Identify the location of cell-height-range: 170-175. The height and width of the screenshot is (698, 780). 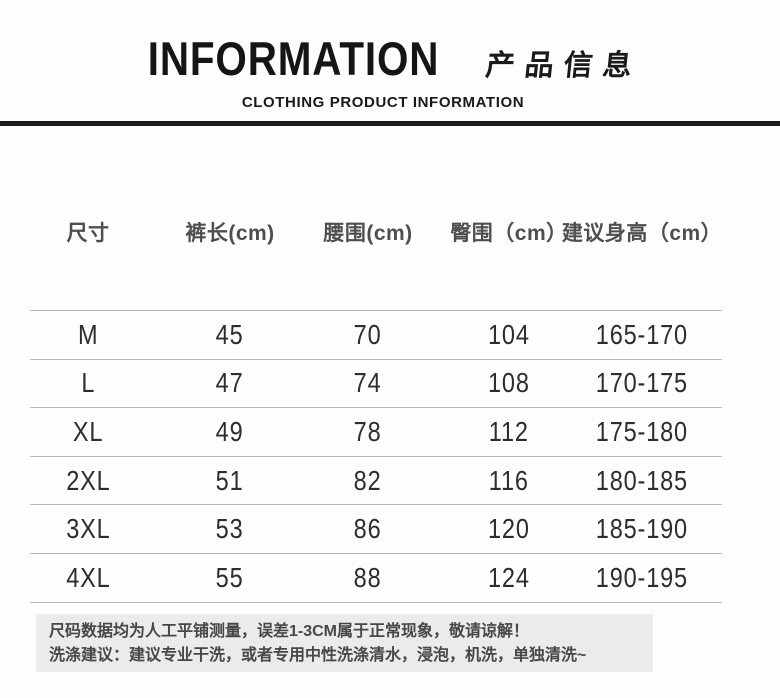
(642, 383).